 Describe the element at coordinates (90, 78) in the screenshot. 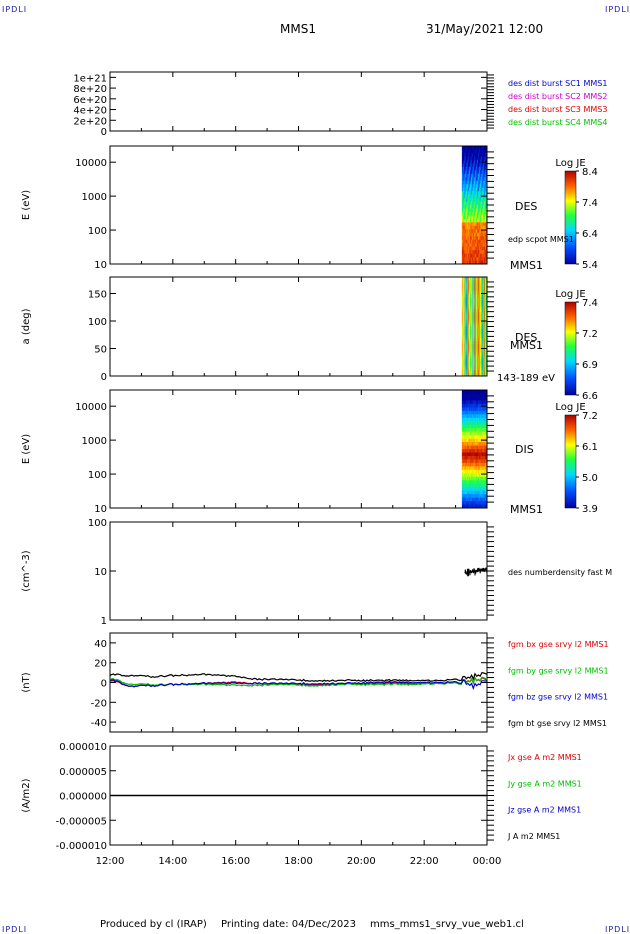

I see `y-tick-label-burst: 1e+21` at that location.